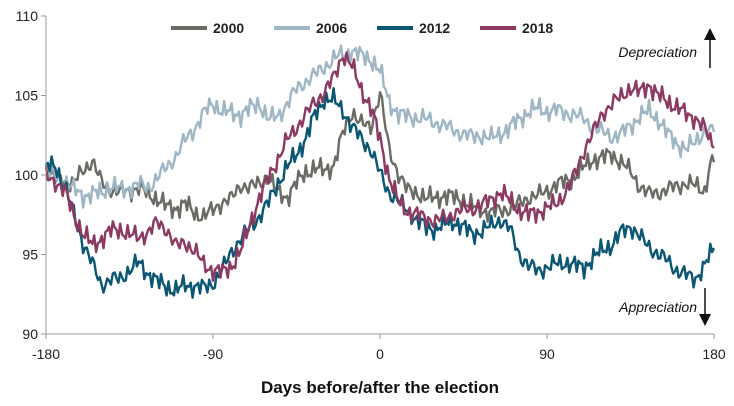 Image resolution: width=734 pixels, height=406 pixels. I want to click on x-tick-label: 90, so click(547, 354).